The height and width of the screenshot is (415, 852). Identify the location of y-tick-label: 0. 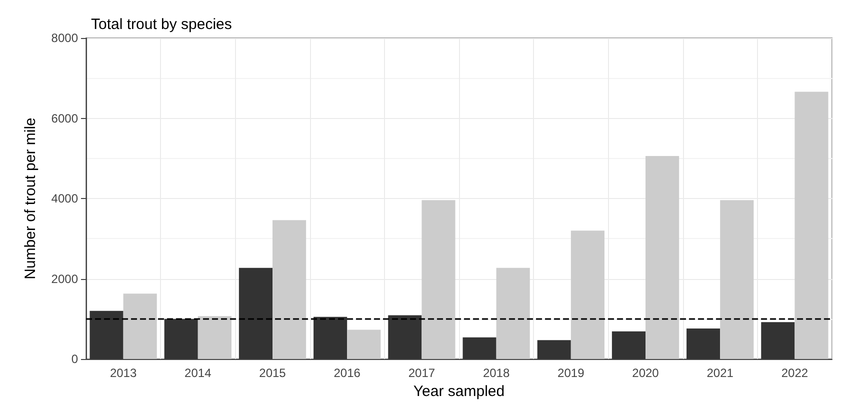
(74, 359).